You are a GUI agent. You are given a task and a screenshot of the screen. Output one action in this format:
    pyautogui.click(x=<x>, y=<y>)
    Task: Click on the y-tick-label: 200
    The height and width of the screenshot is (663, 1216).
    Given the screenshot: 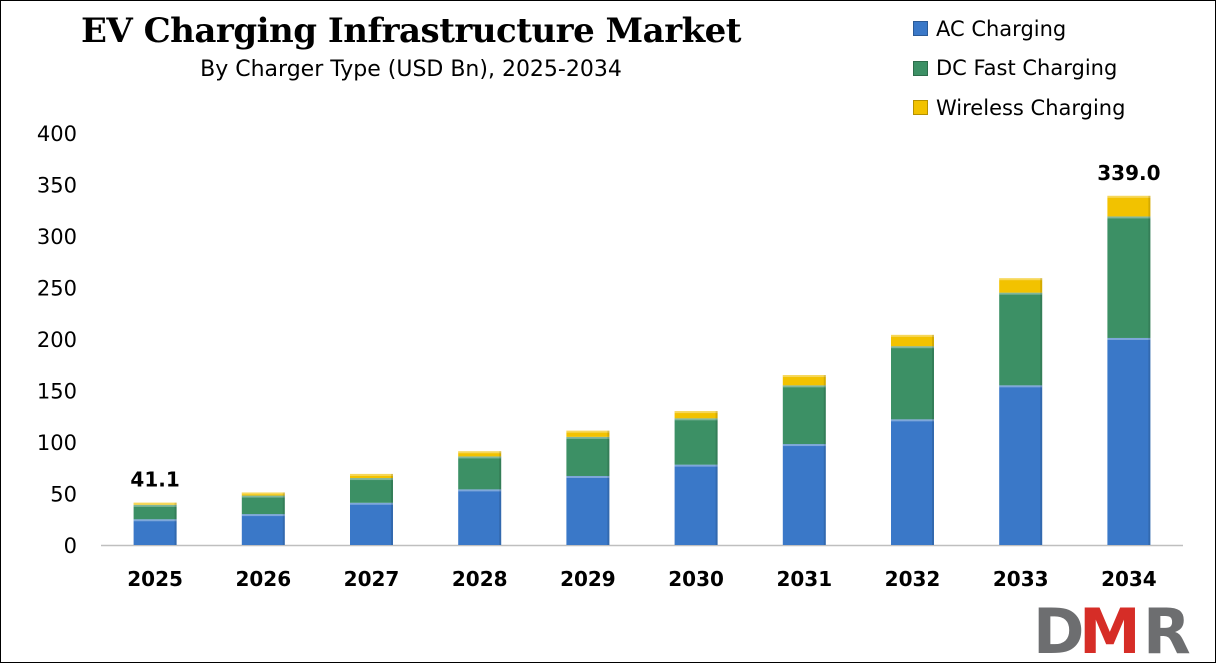 What is the action you would take?
    pyautogui.click(x=57, y=340)
    